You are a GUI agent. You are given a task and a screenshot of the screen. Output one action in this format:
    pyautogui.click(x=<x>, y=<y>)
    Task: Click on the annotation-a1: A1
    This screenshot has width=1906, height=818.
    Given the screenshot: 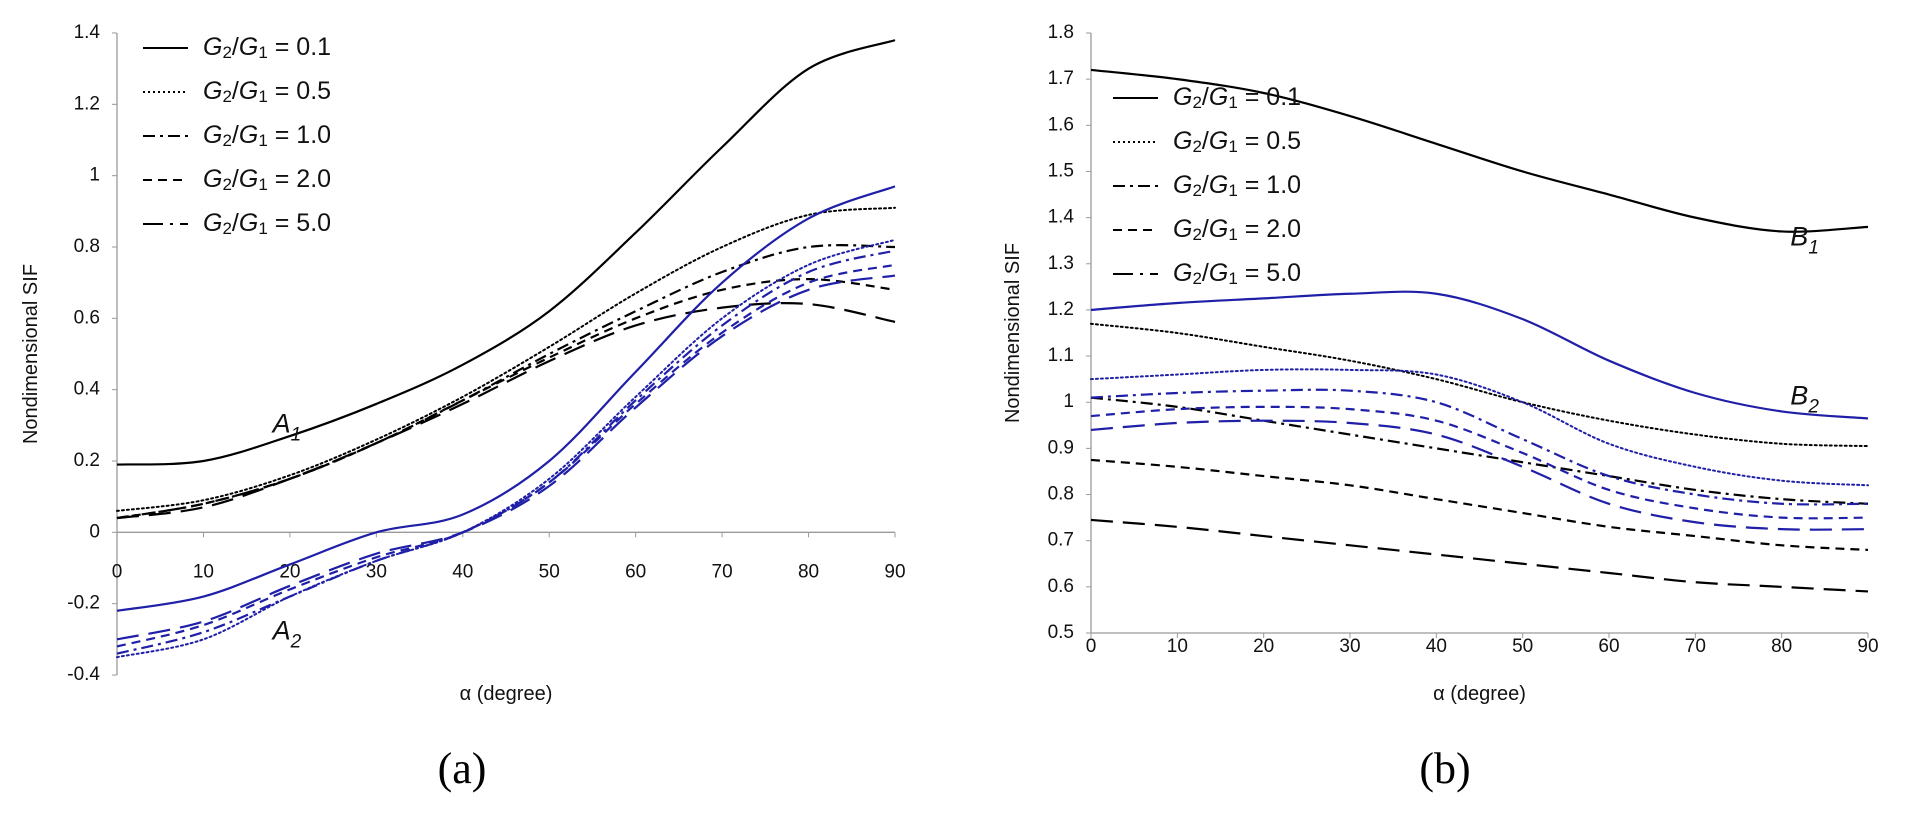 What is the action you would take?
    pyautogui.click(x=286, y=426)
    